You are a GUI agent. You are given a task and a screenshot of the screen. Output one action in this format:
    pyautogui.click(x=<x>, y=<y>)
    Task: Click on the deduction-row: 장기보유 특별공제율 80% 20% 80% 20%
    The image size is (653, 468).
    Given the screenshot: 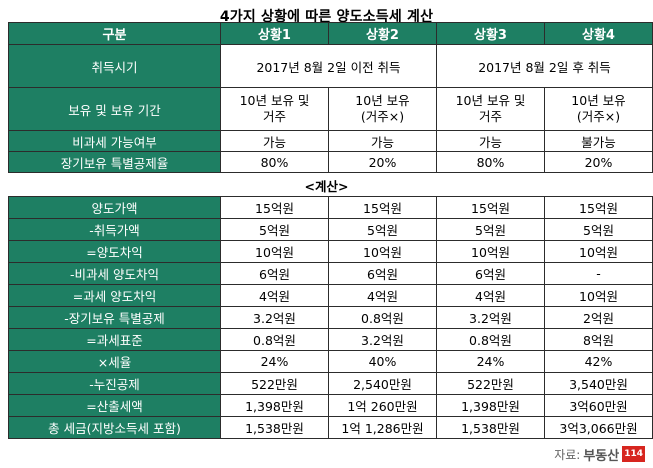 What is the action you would take?
    pyautogui.click(x=330, y=162)
    